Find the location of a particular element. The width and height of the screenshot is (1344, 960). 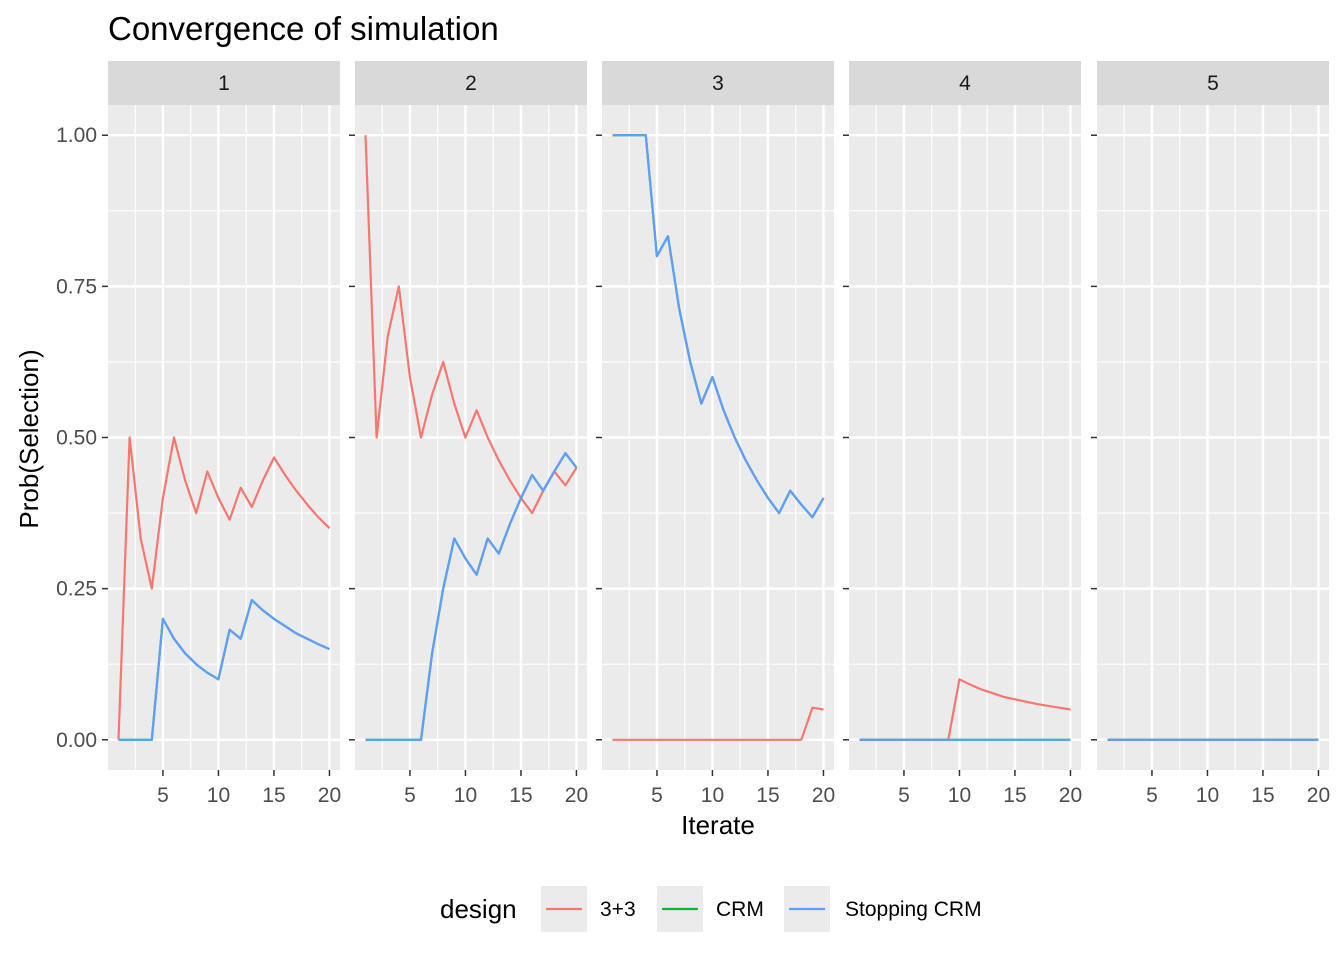

facet-strip-label: 3 is located at coordinates (718, 83).